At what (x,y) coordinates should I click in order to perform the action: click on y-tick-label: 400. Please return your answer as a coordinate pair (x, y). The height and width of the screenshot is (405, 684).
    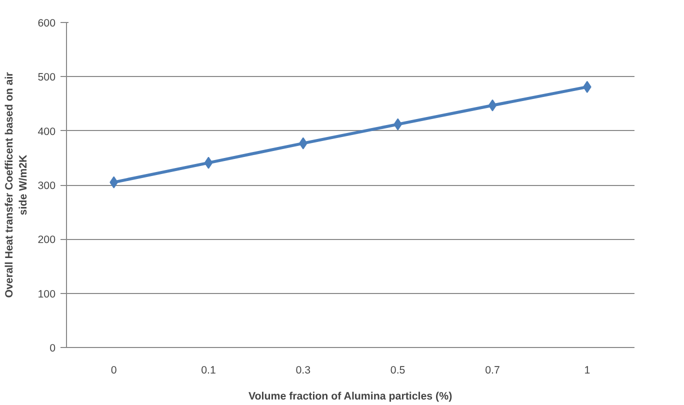
    Looking at the image, I should click on (47, 132).